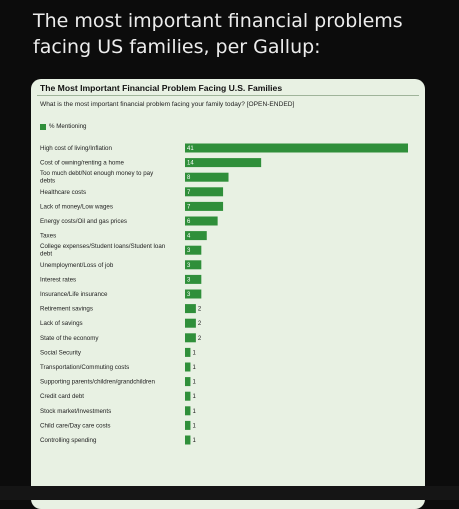  Describe the element at coordinates (76, 206) in the screenshot. I see `category-label: Lack of money/Low wages` at that location.